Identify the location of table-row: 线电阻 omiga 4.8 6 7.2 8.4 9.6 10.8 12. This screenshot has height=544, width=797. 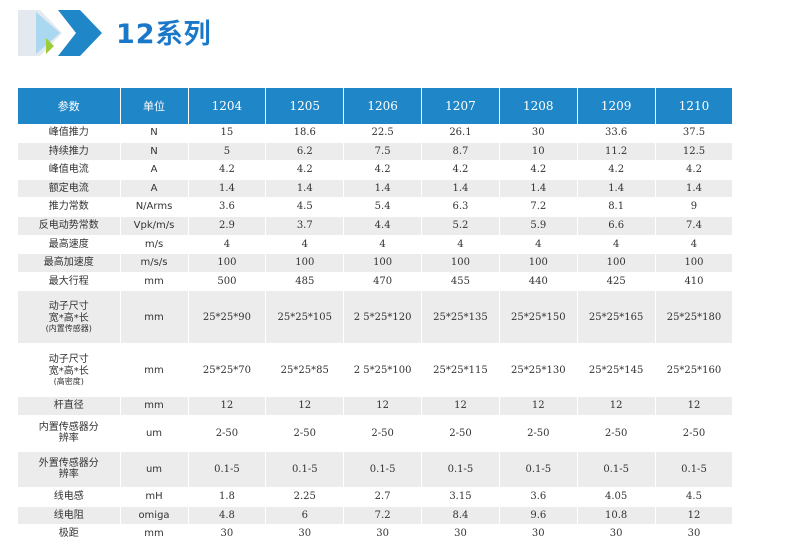
(376, 516).